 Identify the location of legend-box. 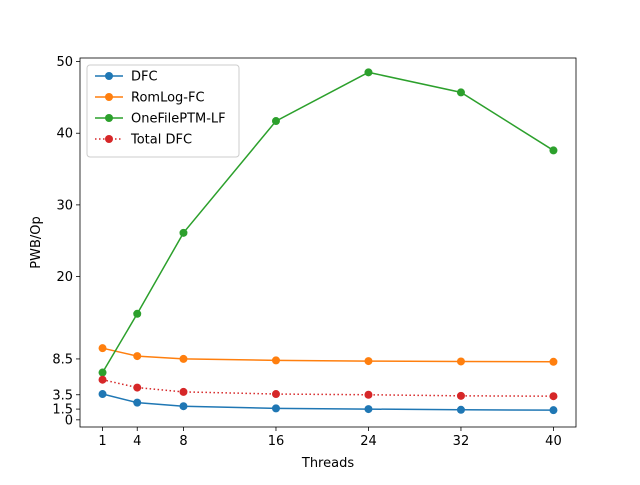
(163, 111).